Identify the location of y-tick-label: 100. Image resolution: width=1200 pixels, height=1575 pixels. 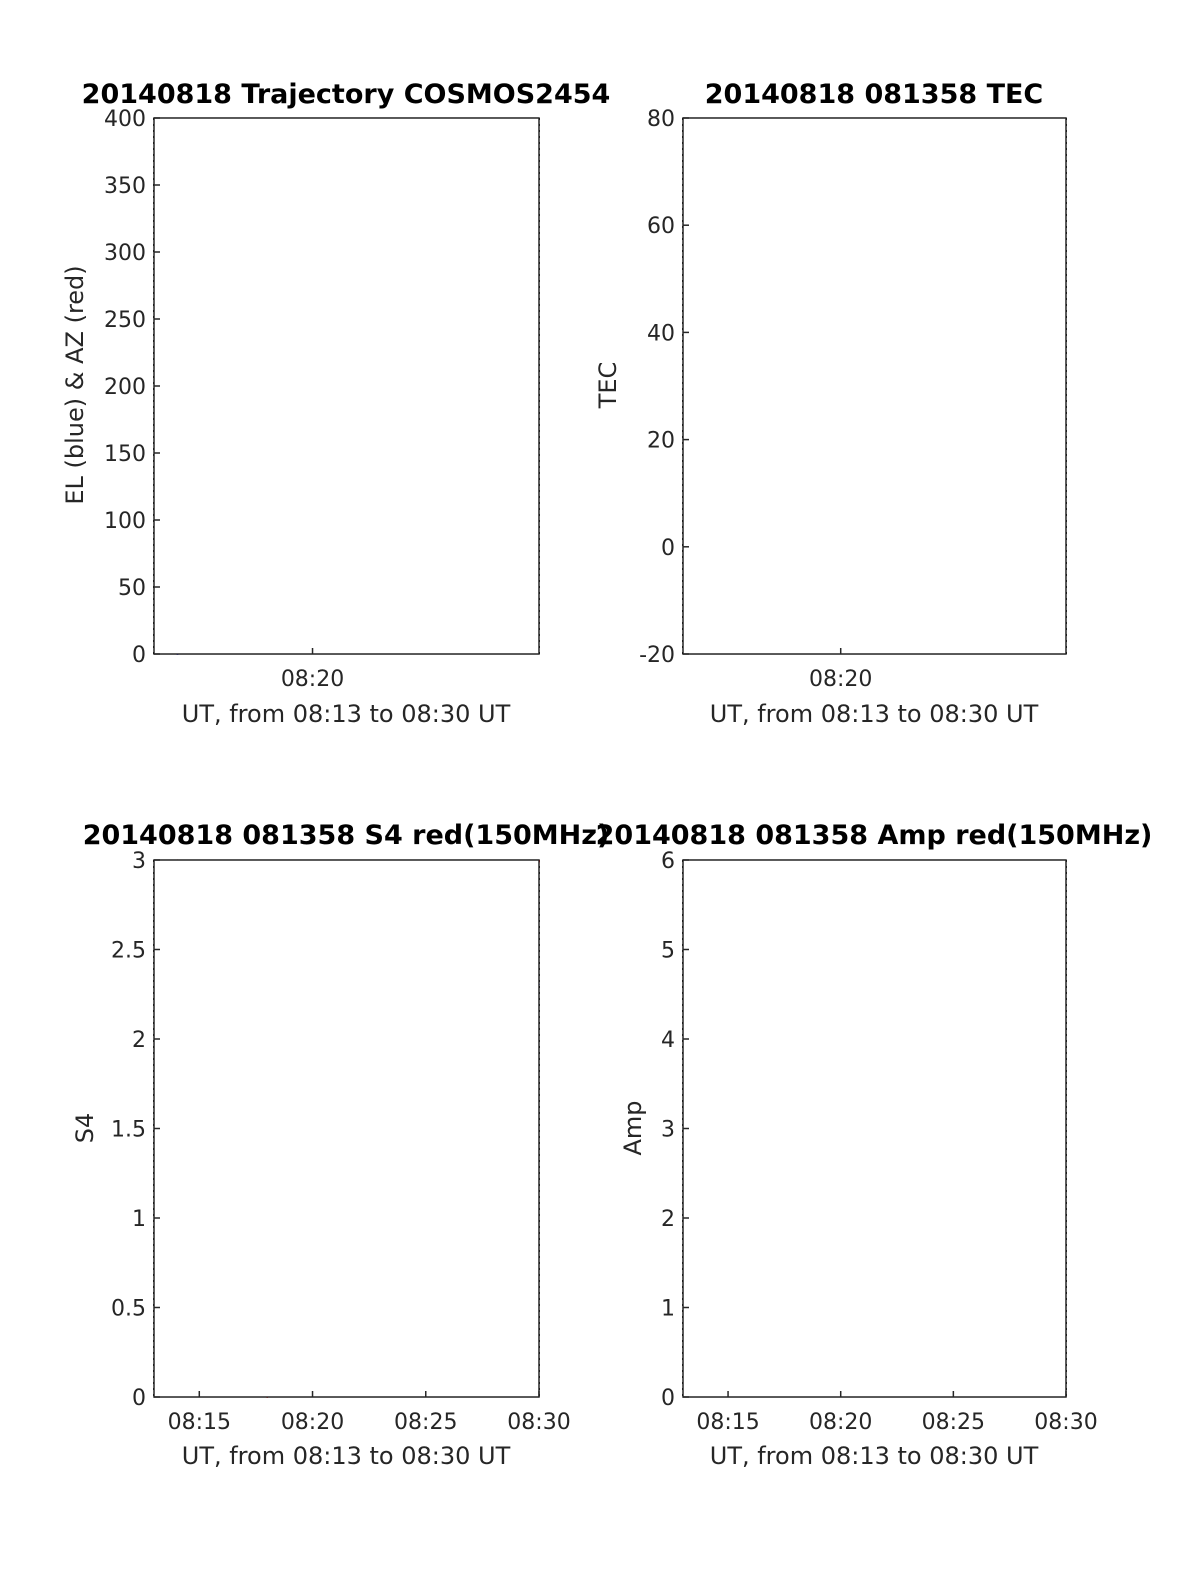
(125, 521).